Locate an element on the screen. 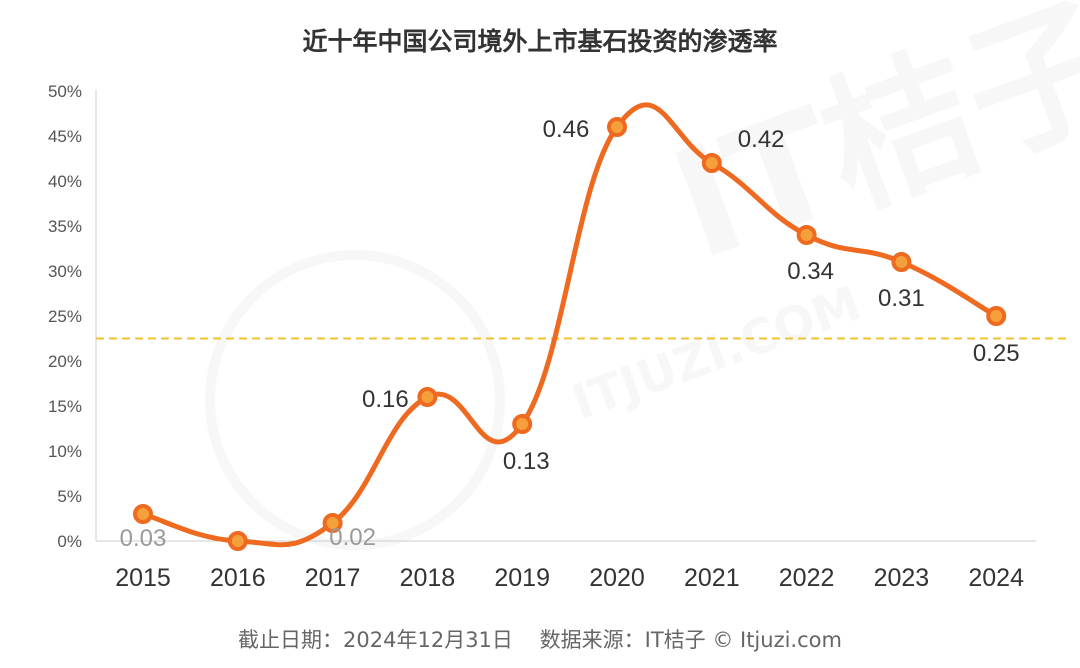  y-tick-label: 20% is located at coordinates (65, 361).